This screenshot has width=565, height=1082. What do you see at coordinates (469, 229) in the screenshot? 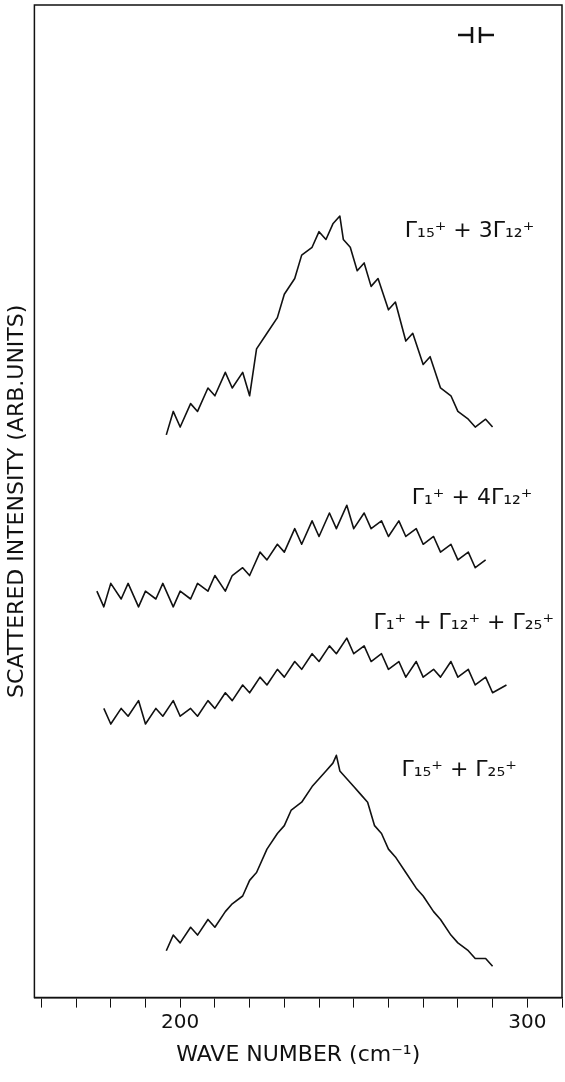
I see `text: Γ₁₅⁺ + 3Γ₁₂⁺` at bounding box center [469, 229].